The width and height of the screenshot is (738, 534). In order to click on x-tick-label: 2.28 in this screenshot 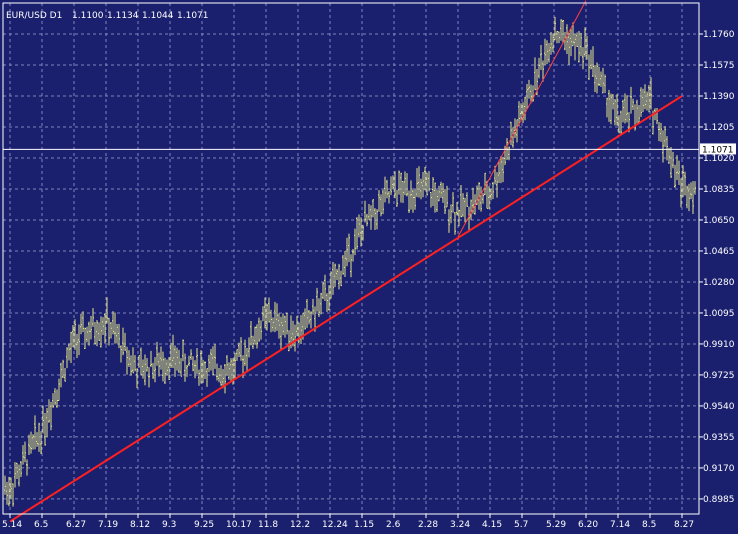, I will do `click(428, 525)`.